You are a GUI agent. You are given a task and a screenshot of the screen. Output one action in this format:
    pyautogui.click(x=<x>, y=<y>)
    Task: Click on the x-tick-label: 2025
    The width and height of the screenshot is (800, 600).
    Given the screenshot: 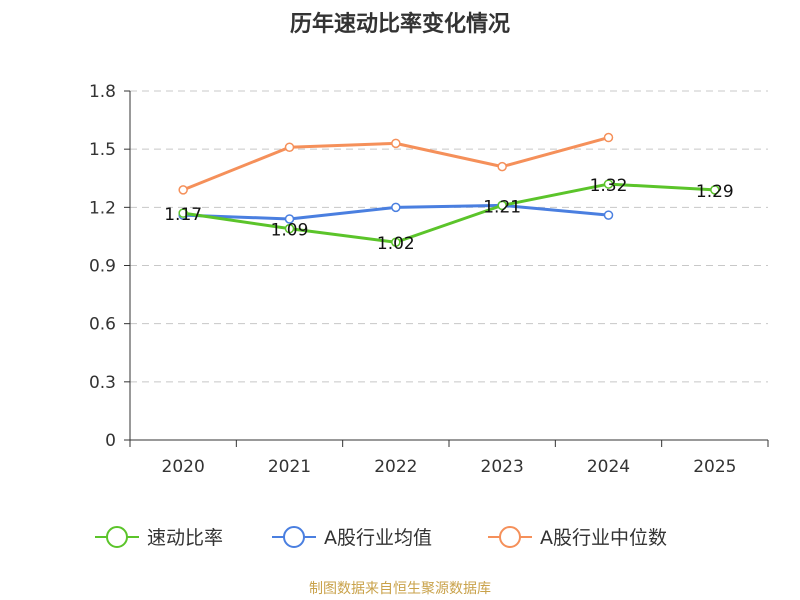 What is the action you would take?
    pyautogui.click(x=714, y=467)
    